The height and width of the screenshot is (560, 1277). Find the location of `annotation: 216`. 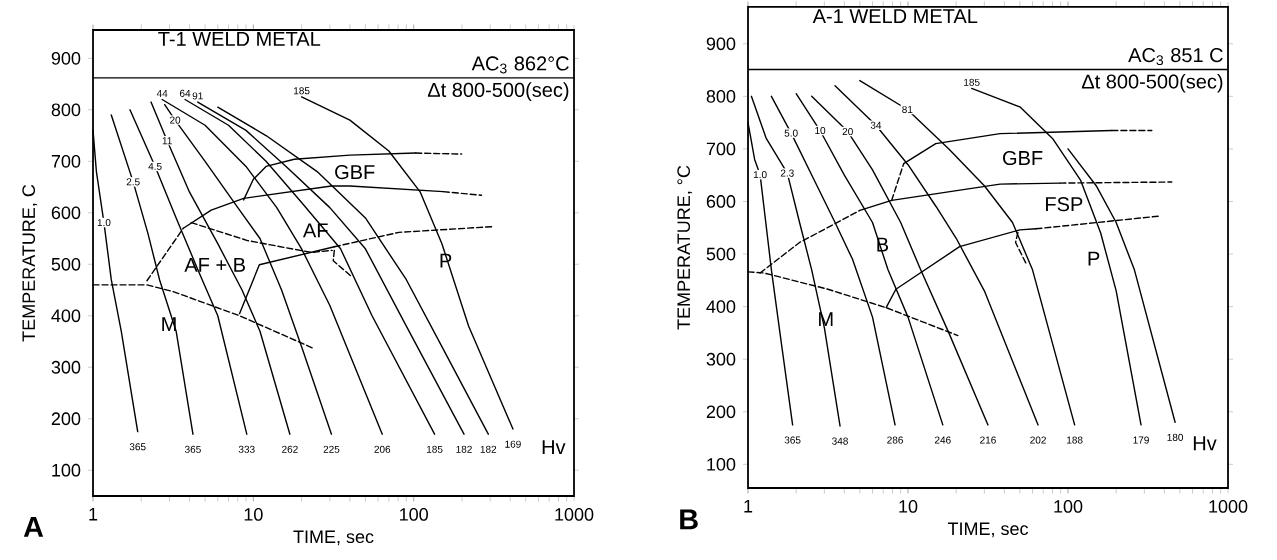

annotation: 216 is located at coordinates (988, 440).